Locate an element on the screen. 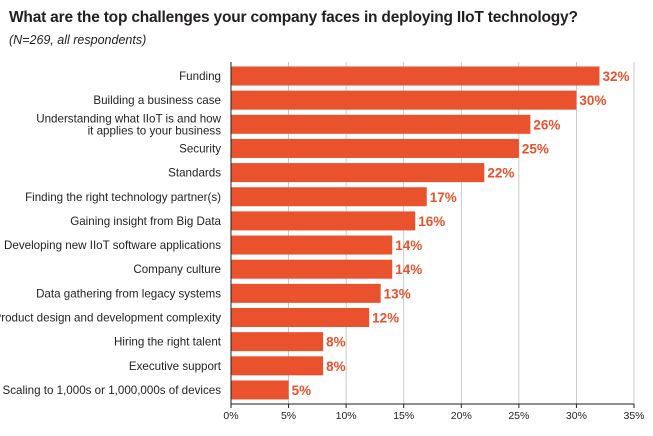 This screenshot has width=653, height=436. x-tick-label: 25% is located at coordinates (518, 416).